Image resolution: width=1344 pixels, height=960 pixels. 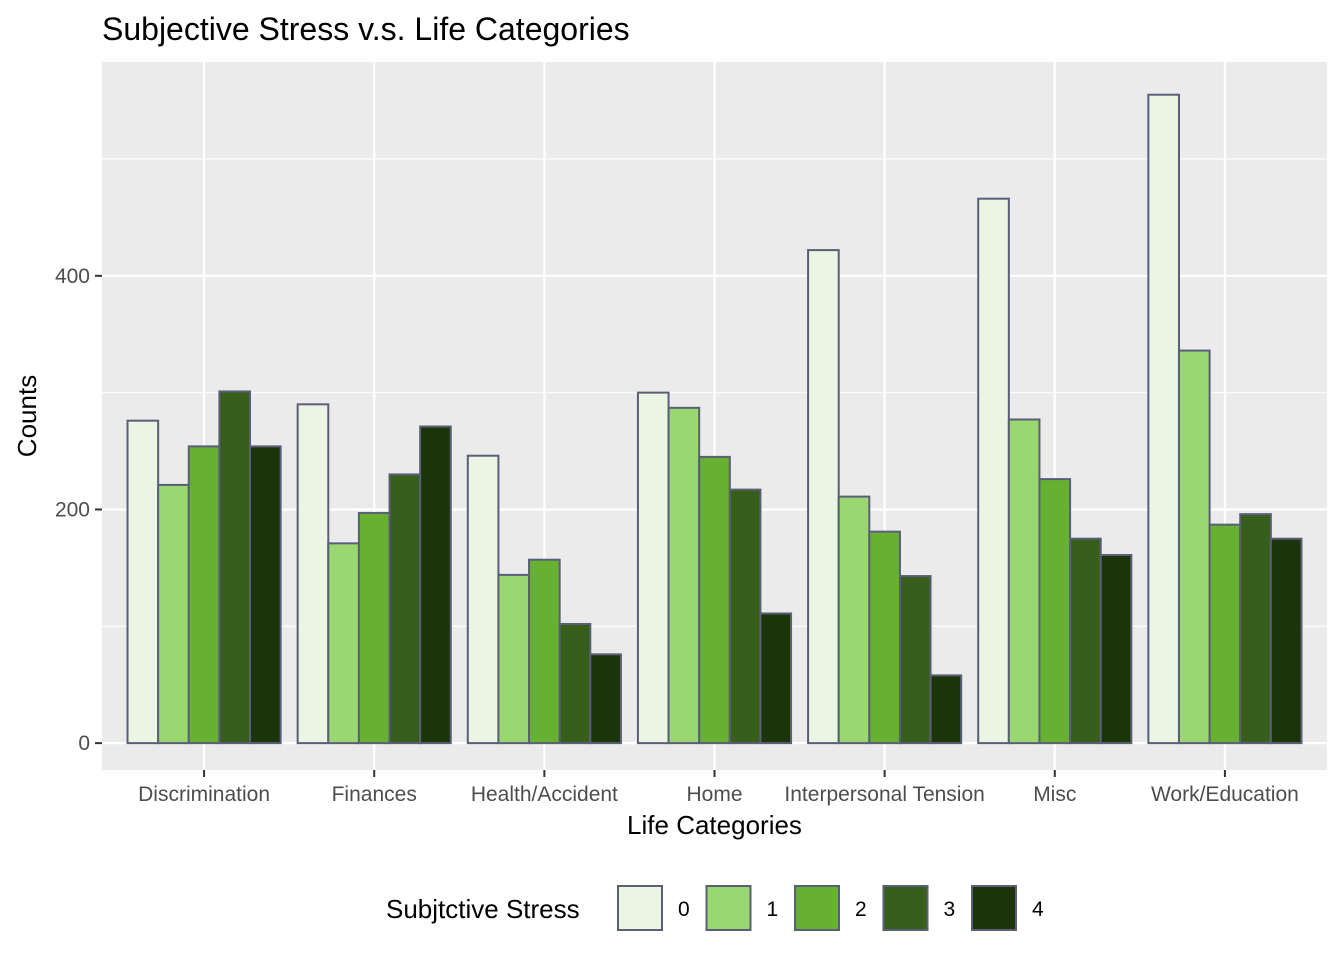 I want to click on x-tick-label: Misc, so click(x=1054, y=794).